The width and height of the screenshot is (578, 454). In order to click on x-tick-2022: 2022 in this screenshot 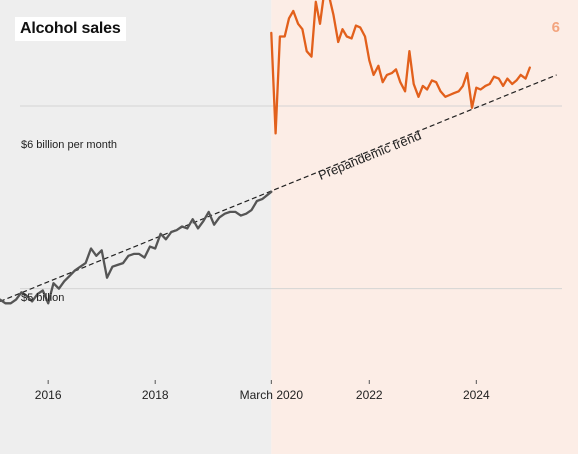, I will do `click(369, 395)`.